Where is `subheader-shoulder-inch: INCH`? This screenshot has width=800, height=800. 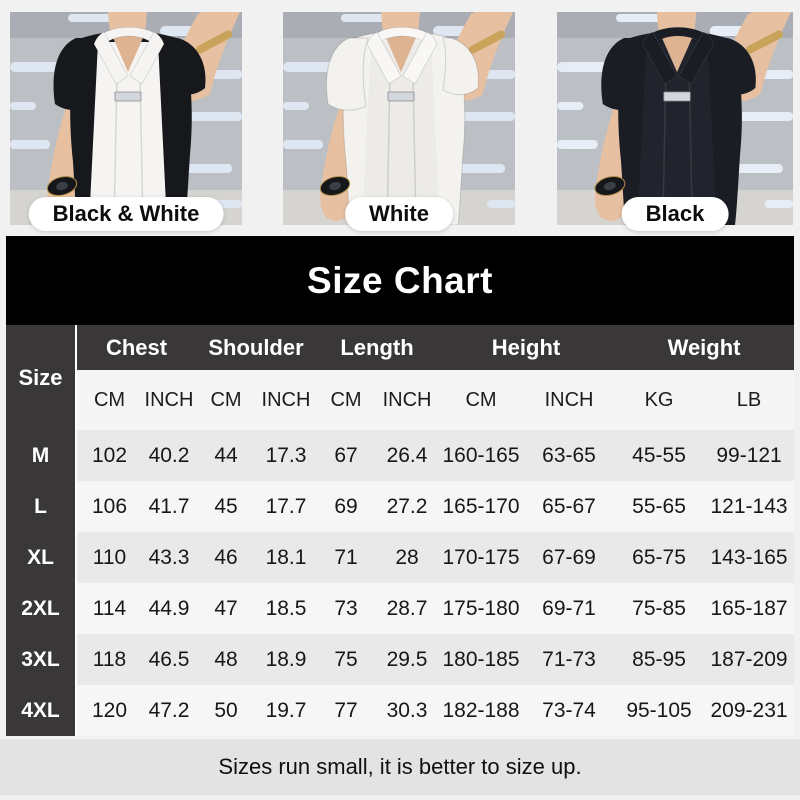 subheader-shoulder-inch: INCH is located at coordinates (286, 400).